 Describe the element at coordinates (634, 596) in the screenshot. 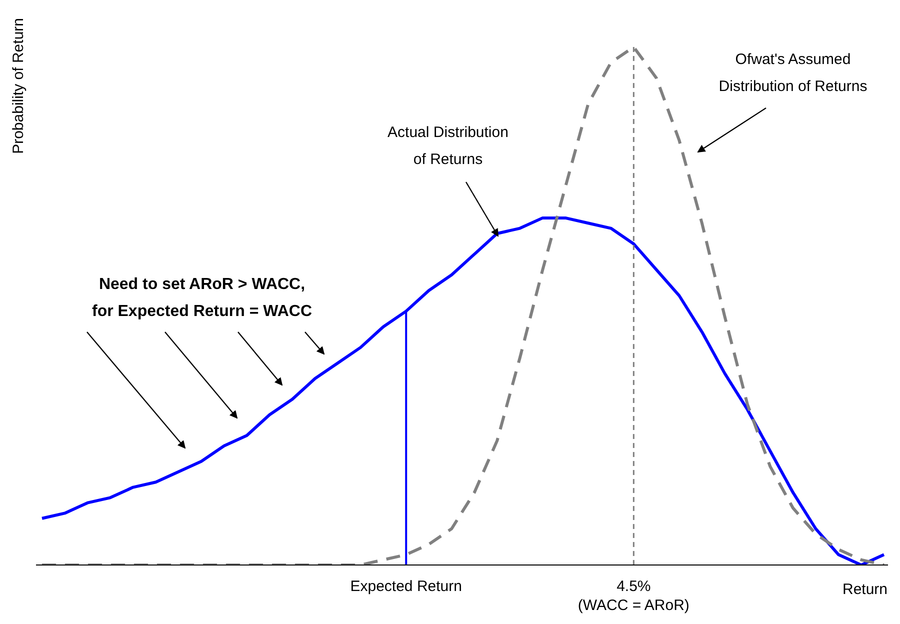

I see `x-tick-label: 4.5% (WACC = ARoR)` at that location.